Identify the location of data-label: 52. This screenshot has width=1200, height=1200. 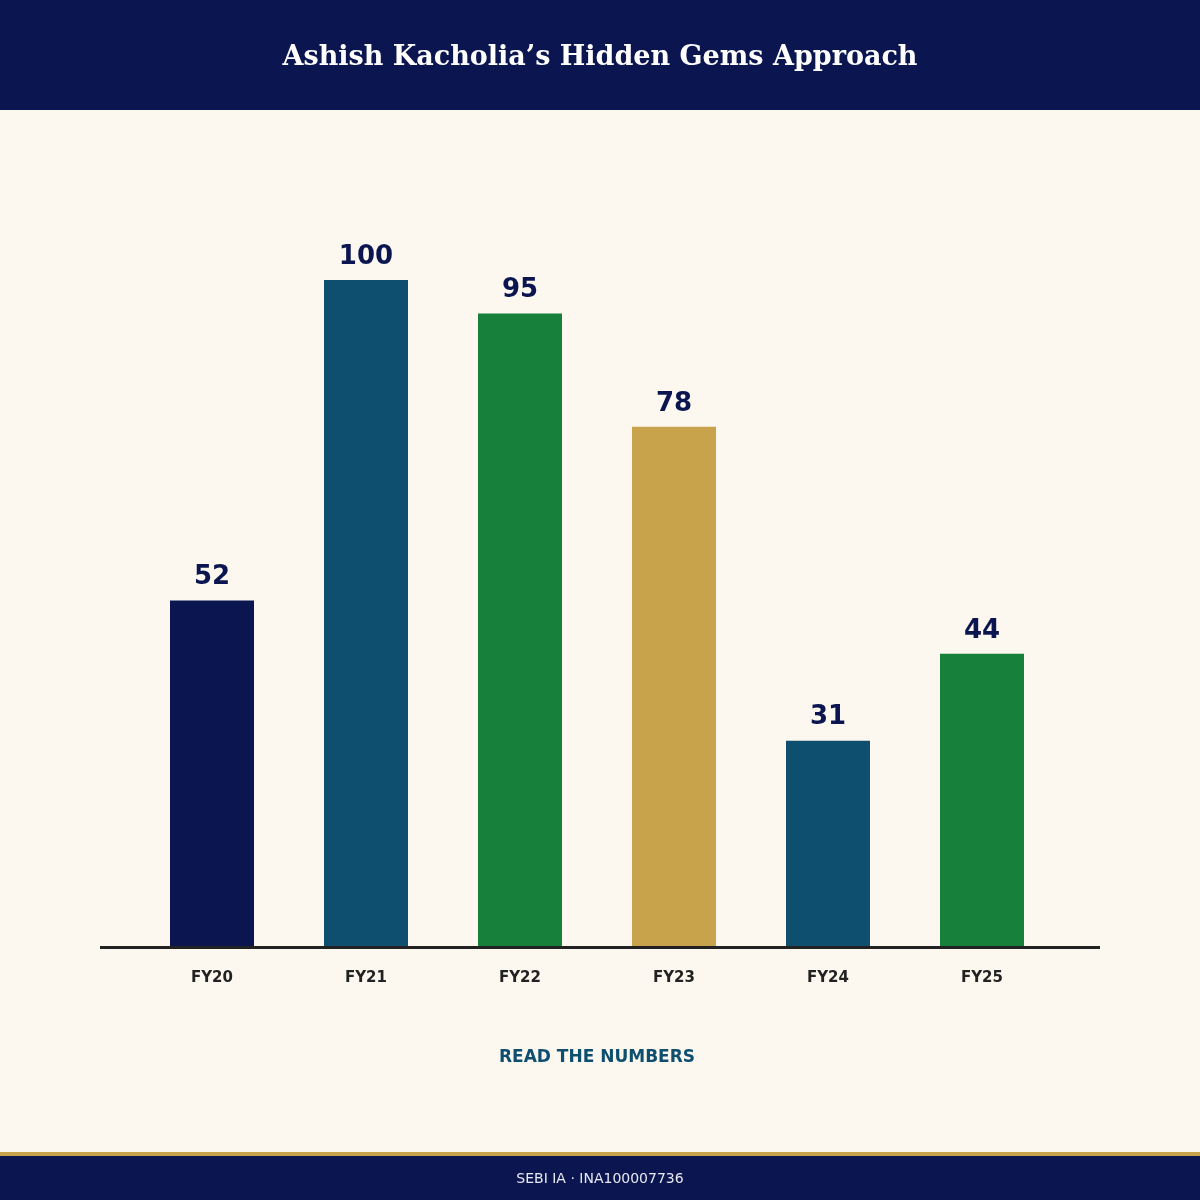
(212, 575).